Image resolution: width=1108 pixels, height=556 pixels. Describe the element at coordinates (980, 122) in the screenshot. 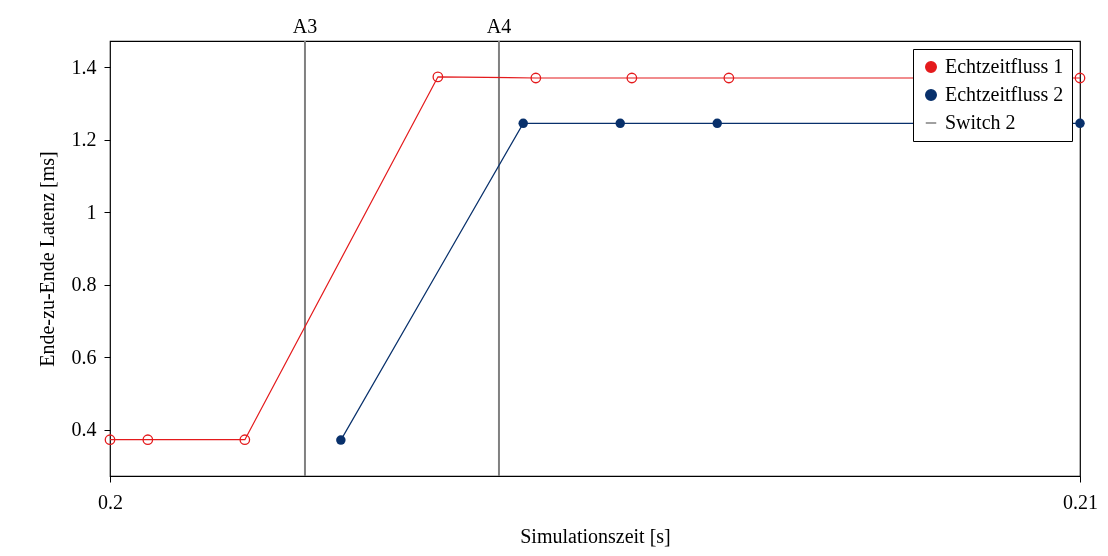

I see `annotation: Switch 2` at that location.